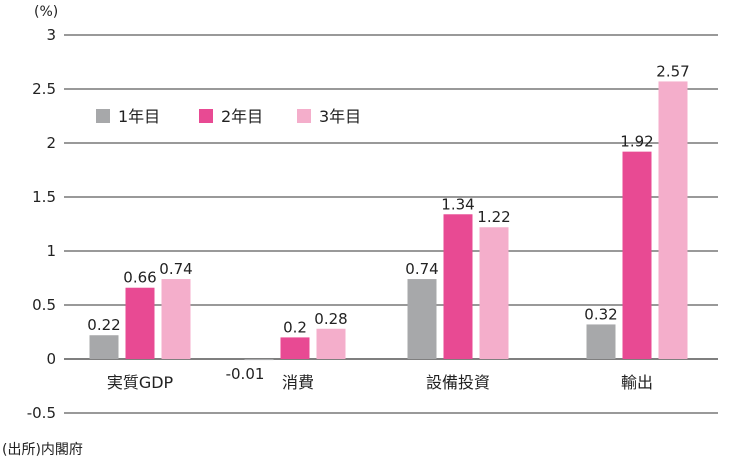 Image resolution: width=750 pixels, height=464 pixels. What do you see at coordinates (600, 314) in the screenshot?
I see `data-label: 0.32` at bounding box center [600, 314].